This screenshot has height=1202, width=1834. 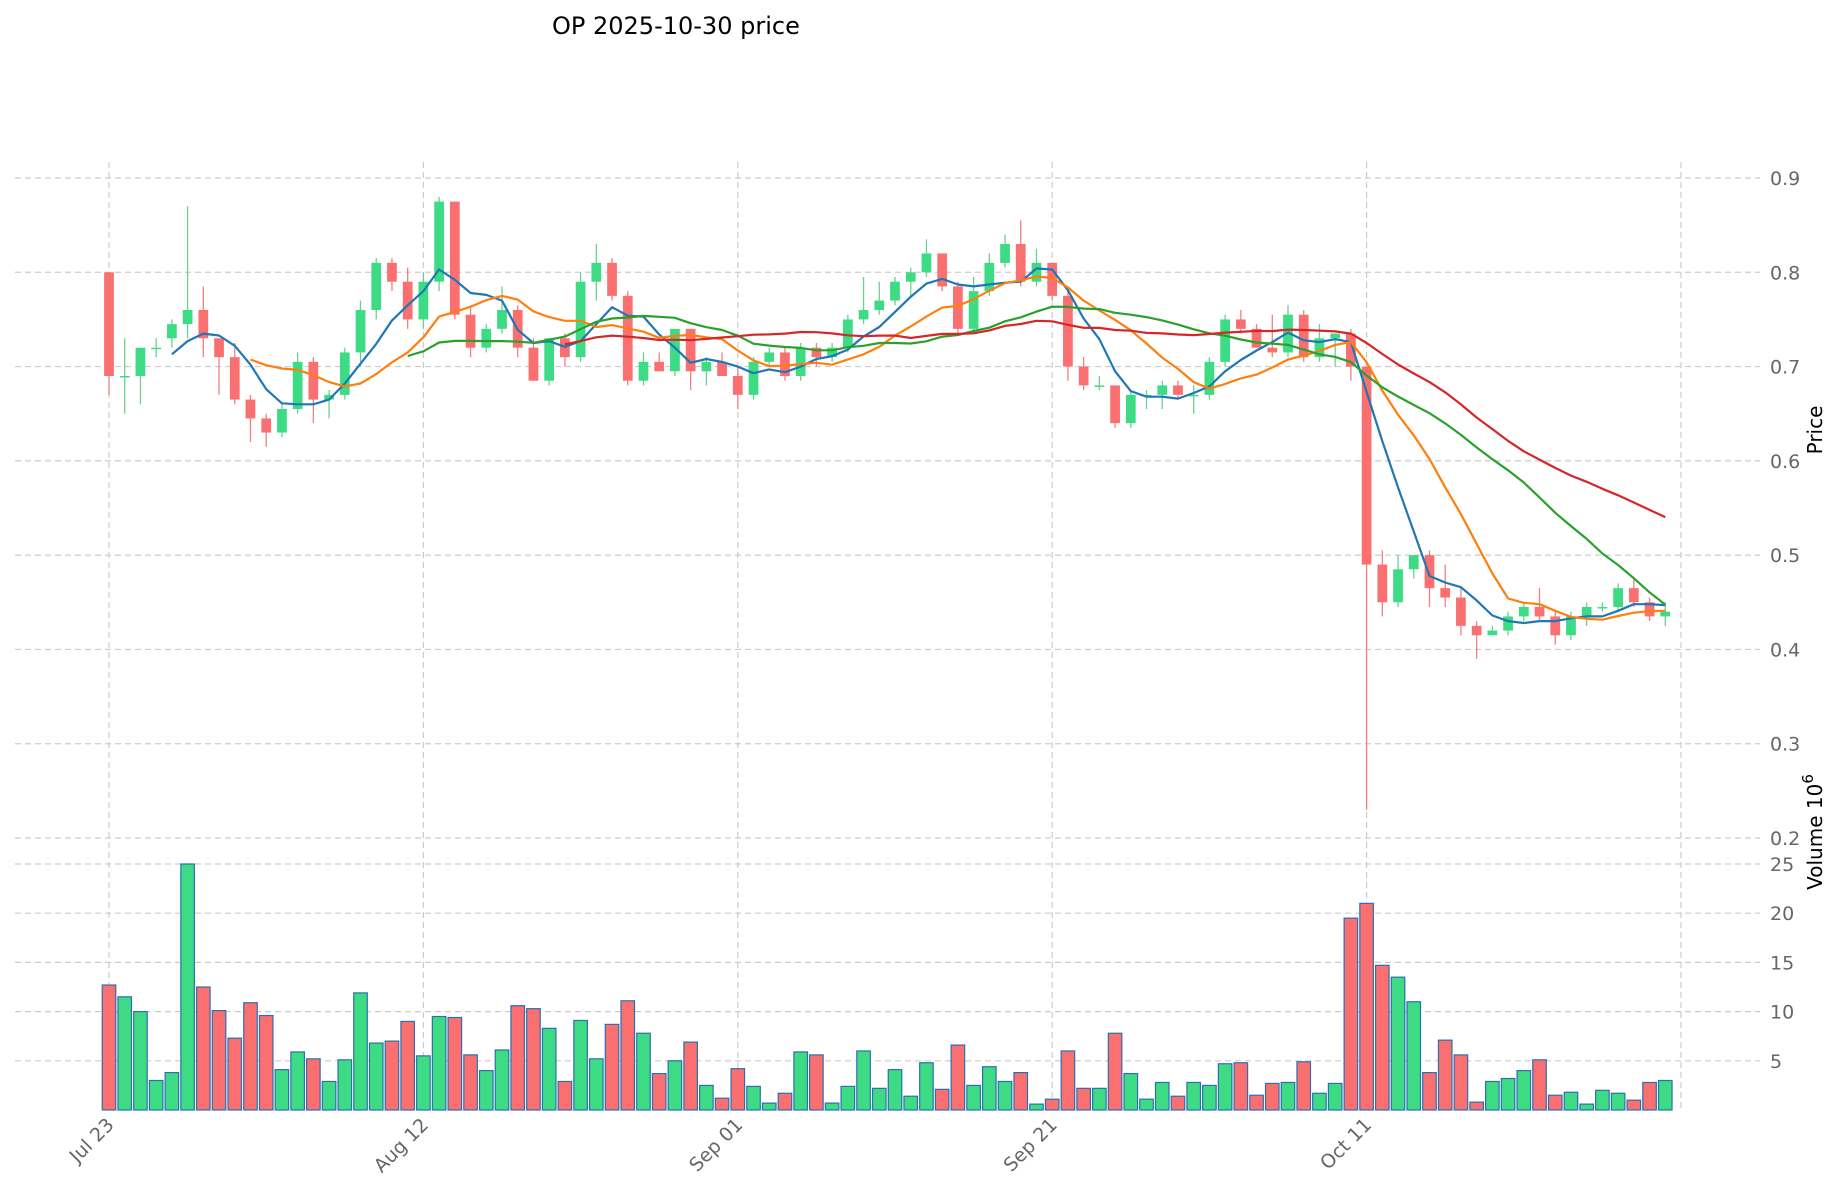 I want to click on x-tick-label: Sep 21, so click(x=1030, y=1145).